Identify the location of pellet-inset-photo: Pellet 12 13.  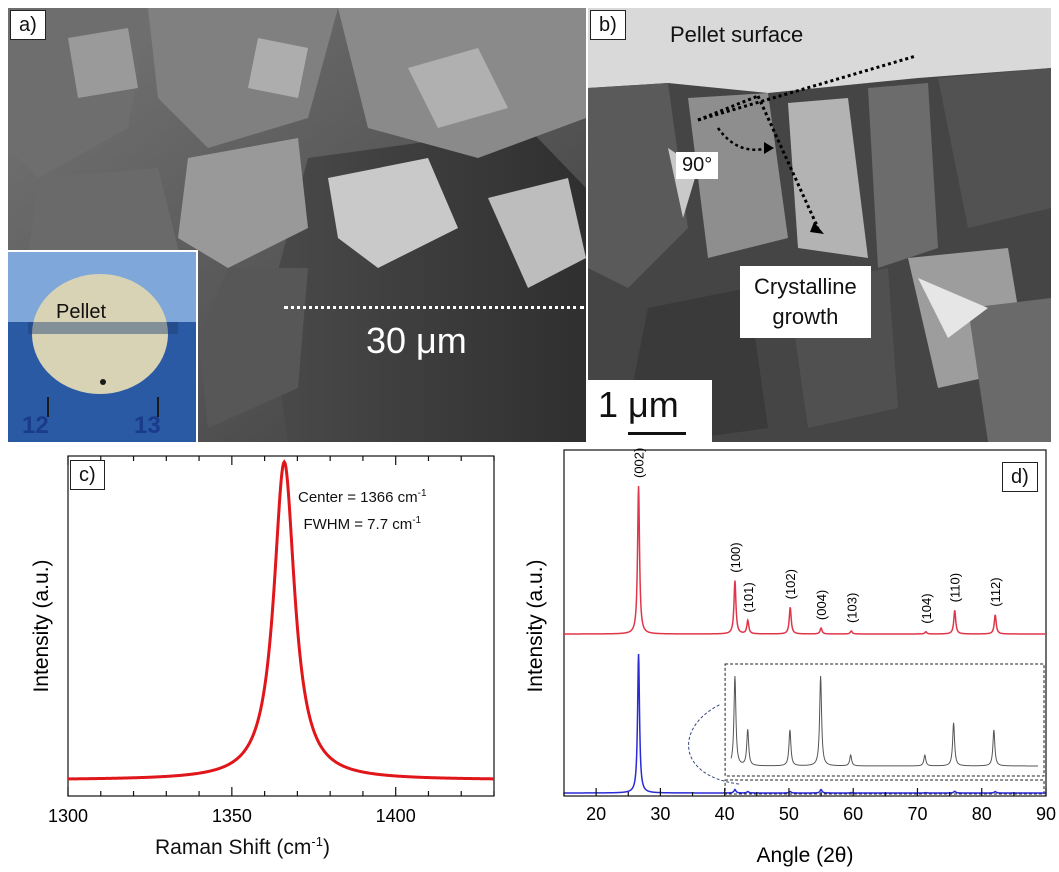
(103, 346).